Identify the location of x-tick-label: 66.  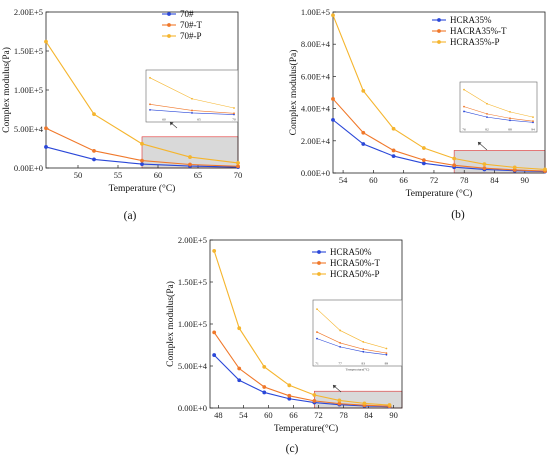
(403, 180).